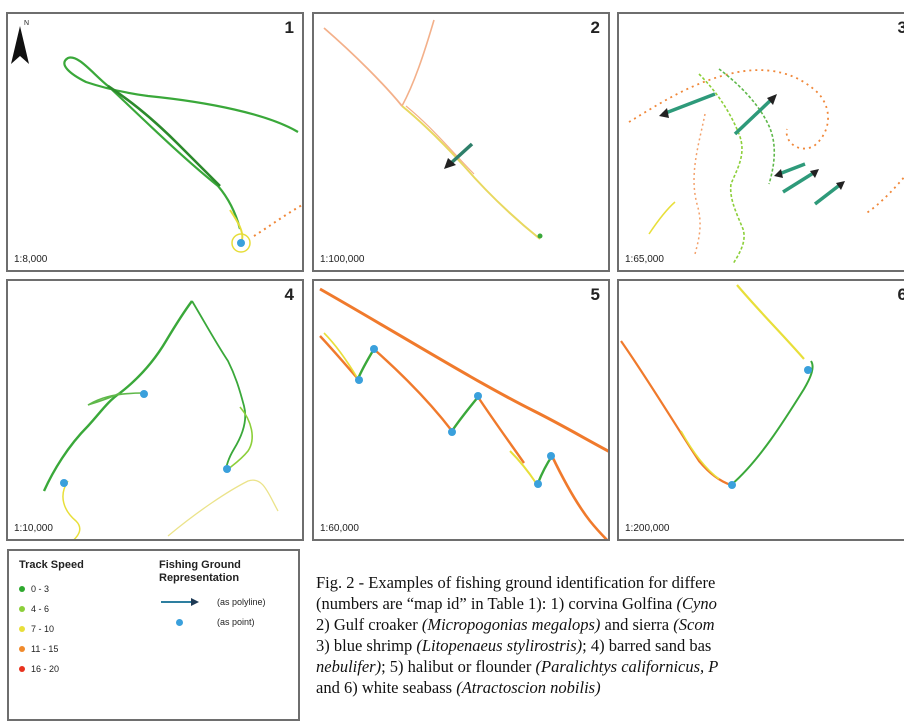 This screenshot has height=721, width=904. Describe the element at coordinates (386, 687) in the screenshot. I see `caption-text: and 6) white seabass` at that location.